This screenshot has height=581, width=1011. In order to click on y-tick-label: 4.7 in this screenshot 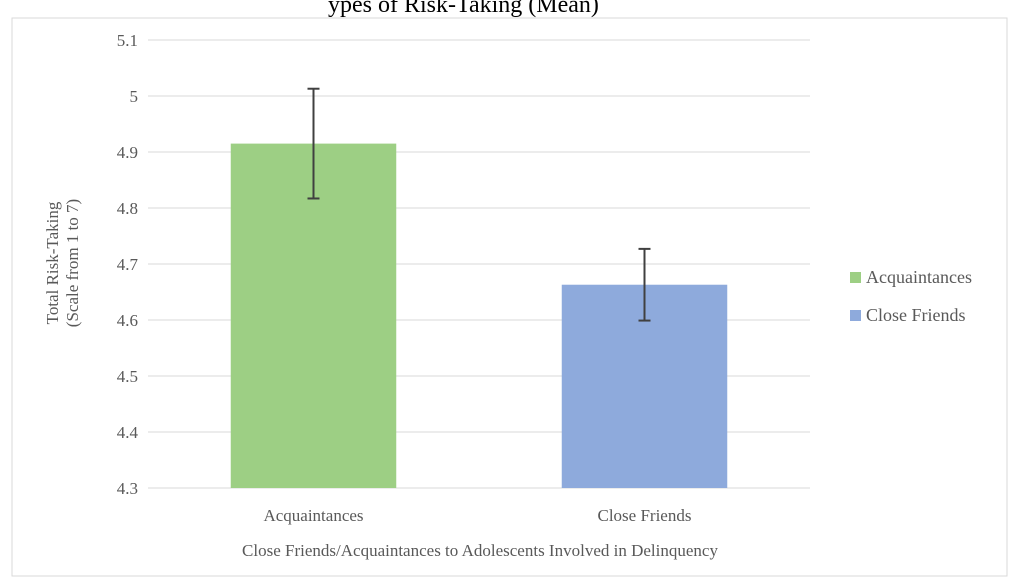, I will do `click(128, 264)`.